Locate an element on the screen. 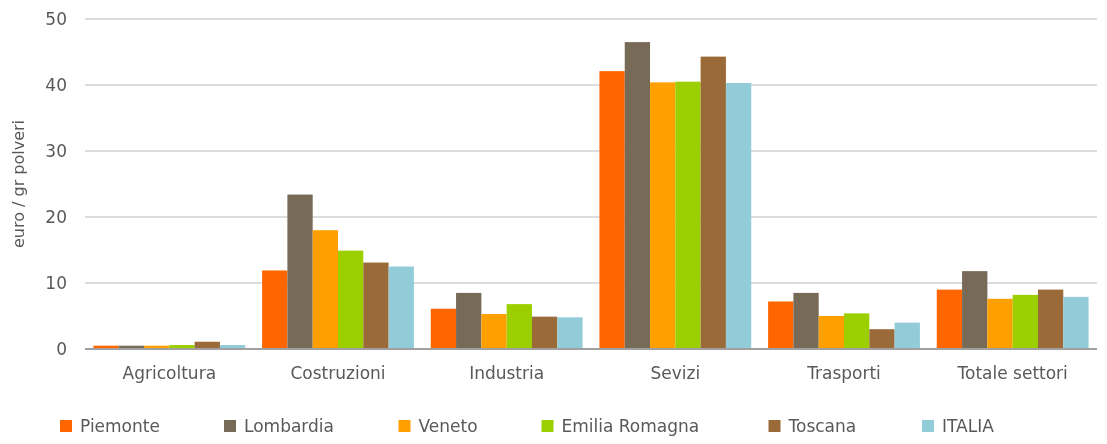 This screenshot has height=444, width=1107. y-tick-label: 0 is located at coordinates (61, 348).